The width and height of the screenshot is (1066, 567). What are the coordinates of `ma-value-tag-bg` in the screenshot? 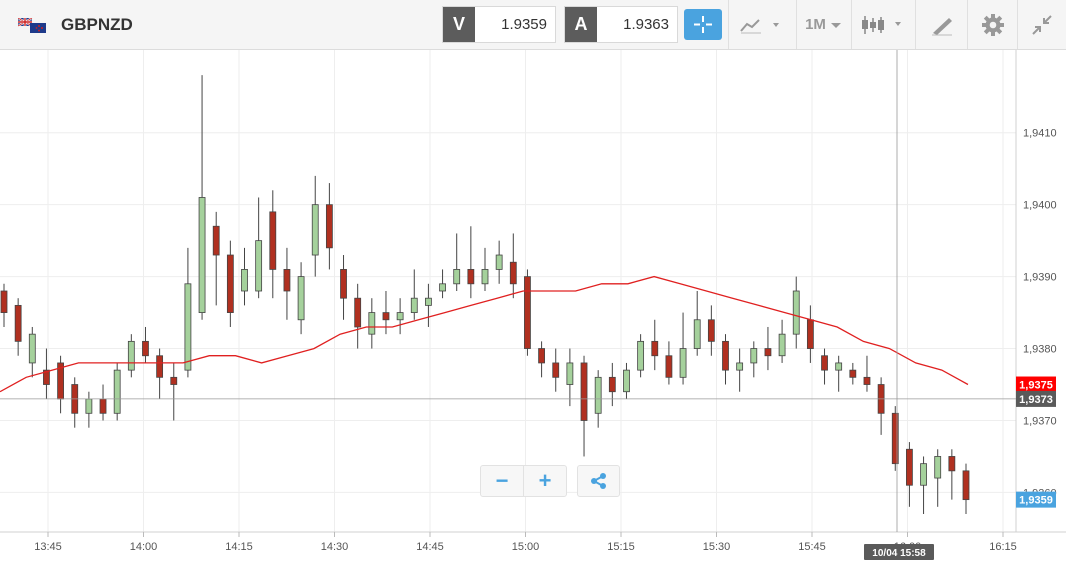 It's located at (1036, 384).